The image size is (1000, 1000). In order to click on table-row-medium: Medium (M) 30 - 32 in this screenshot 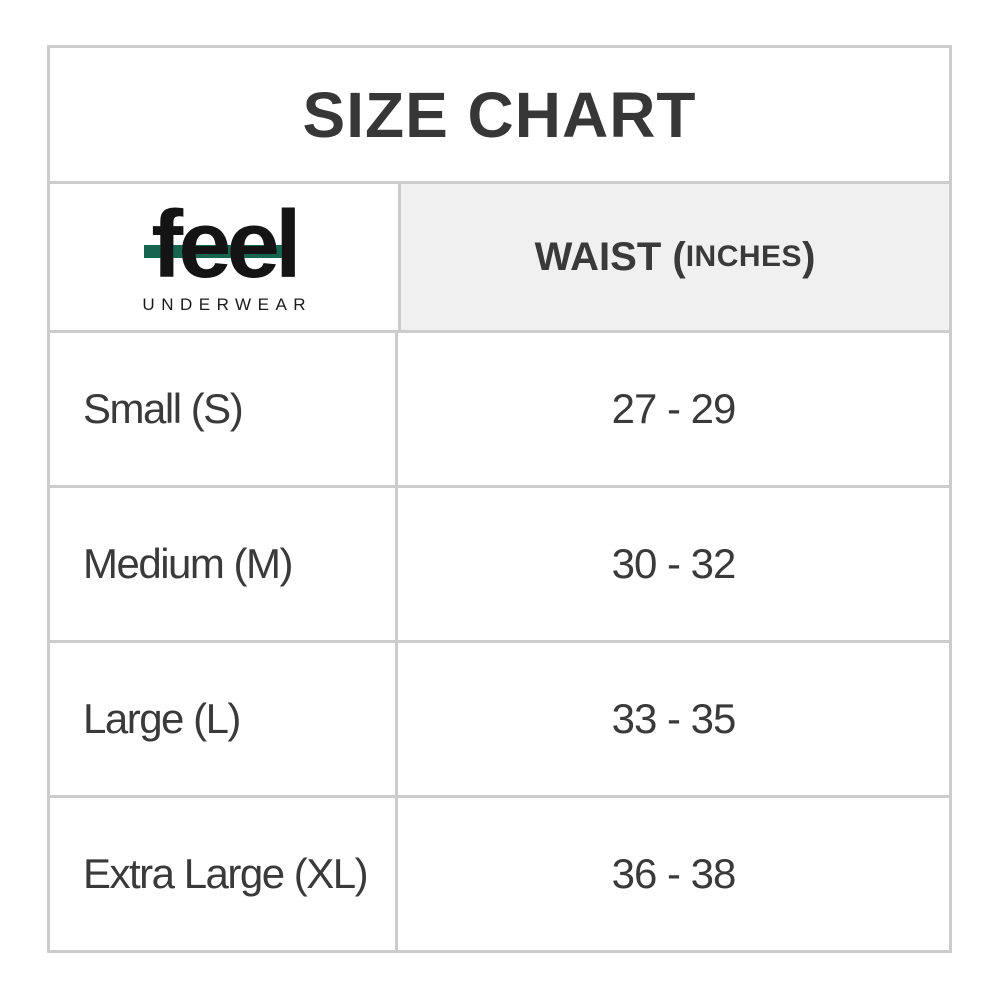, I will do `click(499, 565)`.